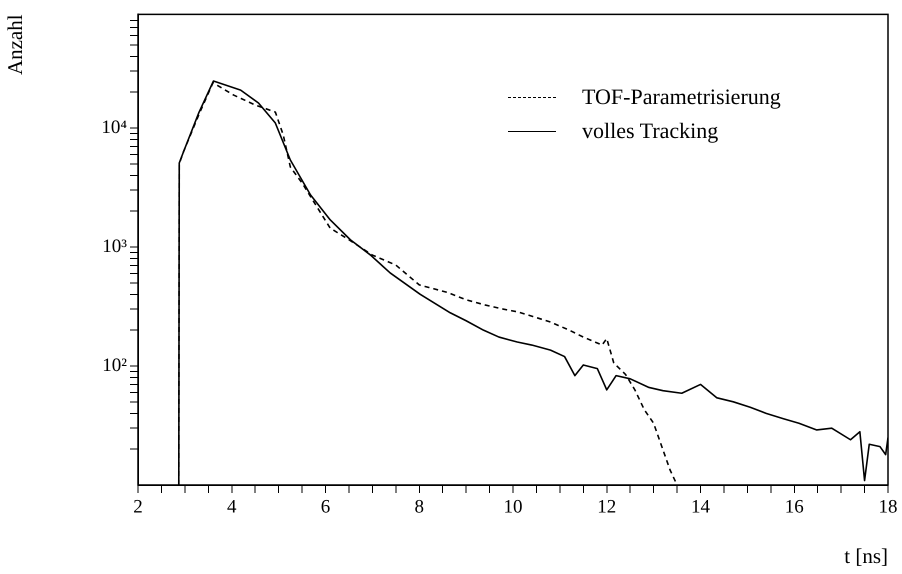 This screenshot has width=902, height=574. What do you see at coordinates (115, 246) in the screenshot?
I see `y-tick-label: 10³` at bounding box center [115, 246].